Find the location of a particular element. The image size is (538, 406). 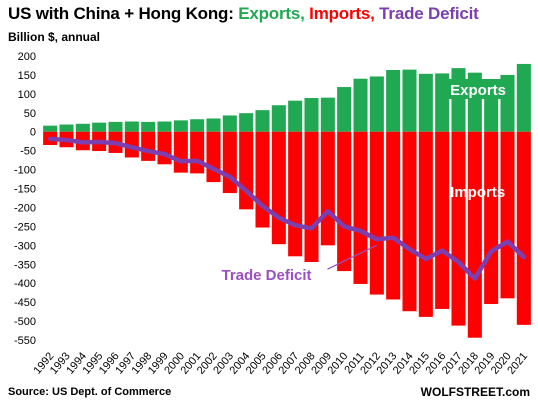

import-bar-2021 is located at coordinates (523, 228).